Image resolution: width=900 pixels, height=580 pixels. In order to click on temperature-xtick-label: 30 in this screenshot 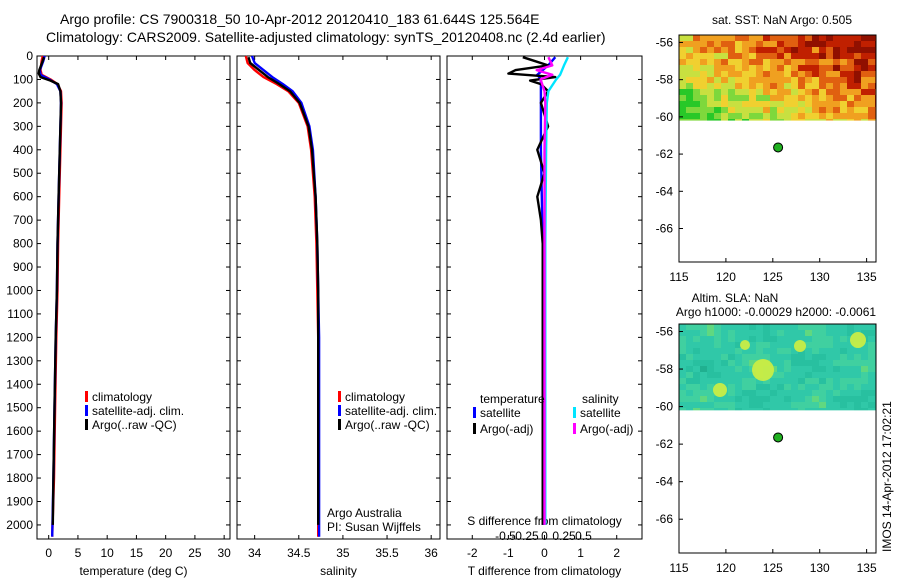, I will do `click(224, 553)`.